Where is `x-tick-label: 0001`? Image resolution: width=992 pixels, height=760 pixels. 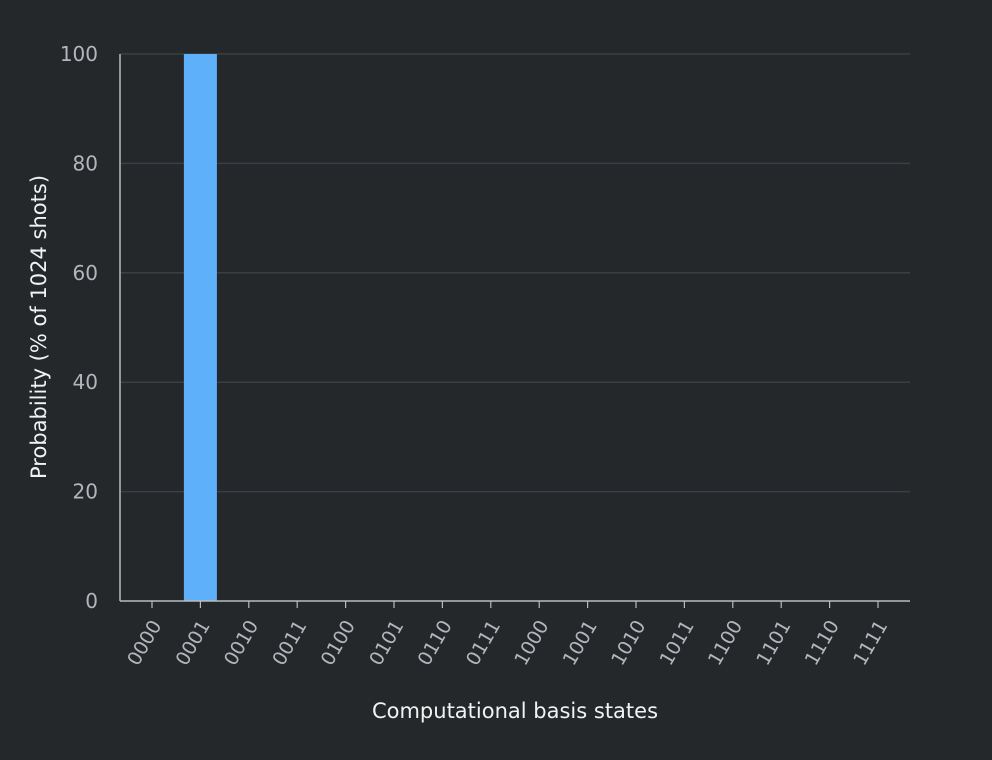 x-tick-label: 0001 is located at coordinates (192, 643).